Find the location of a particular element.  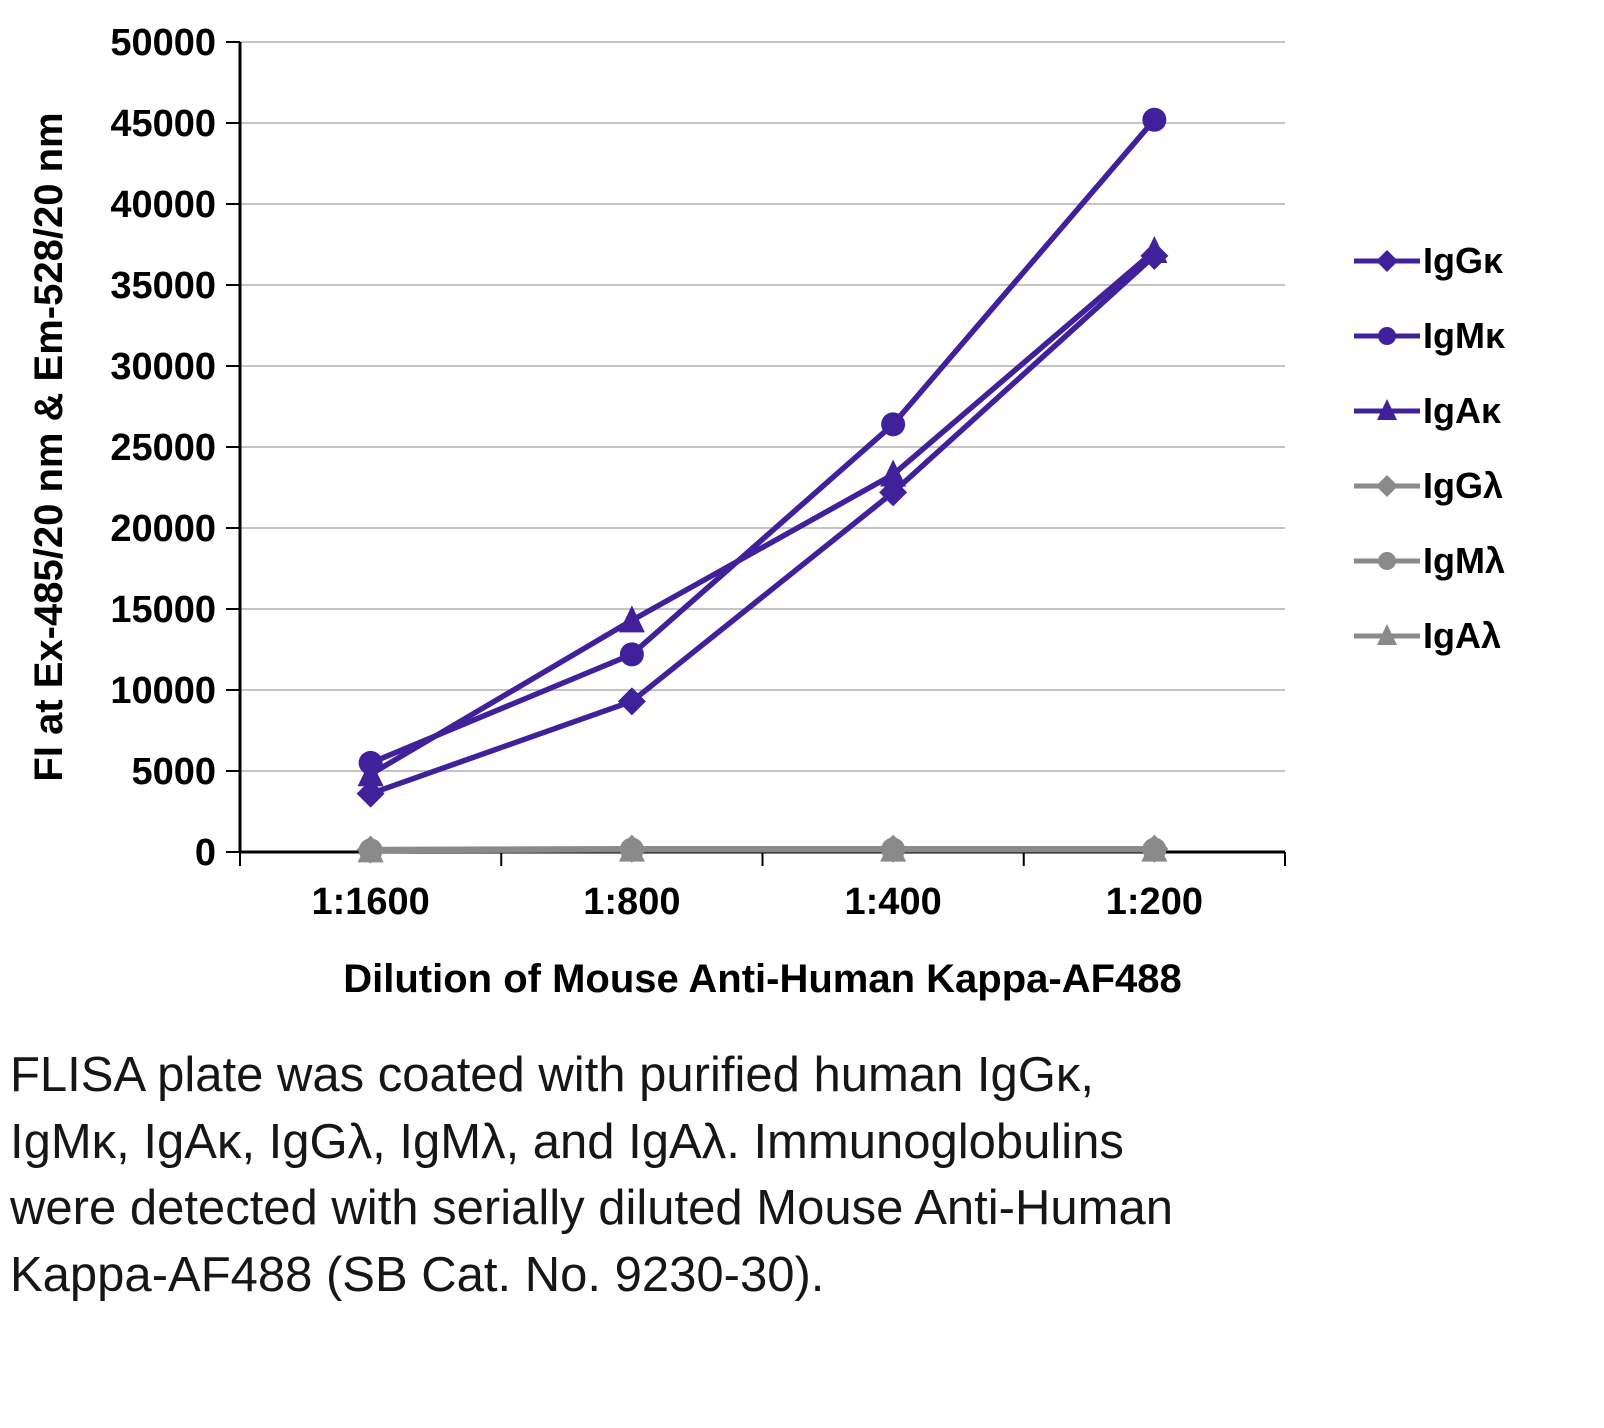

x-tick-label: 1:1600 is located at coordinates (370, 902).